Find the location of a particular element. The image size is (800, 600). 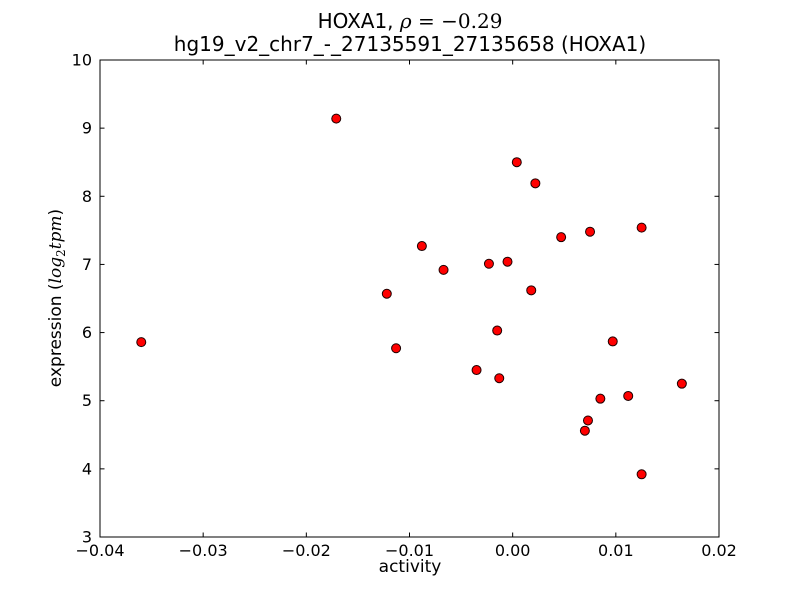

x-axis-label: activity is located at coordinates (410, 567).